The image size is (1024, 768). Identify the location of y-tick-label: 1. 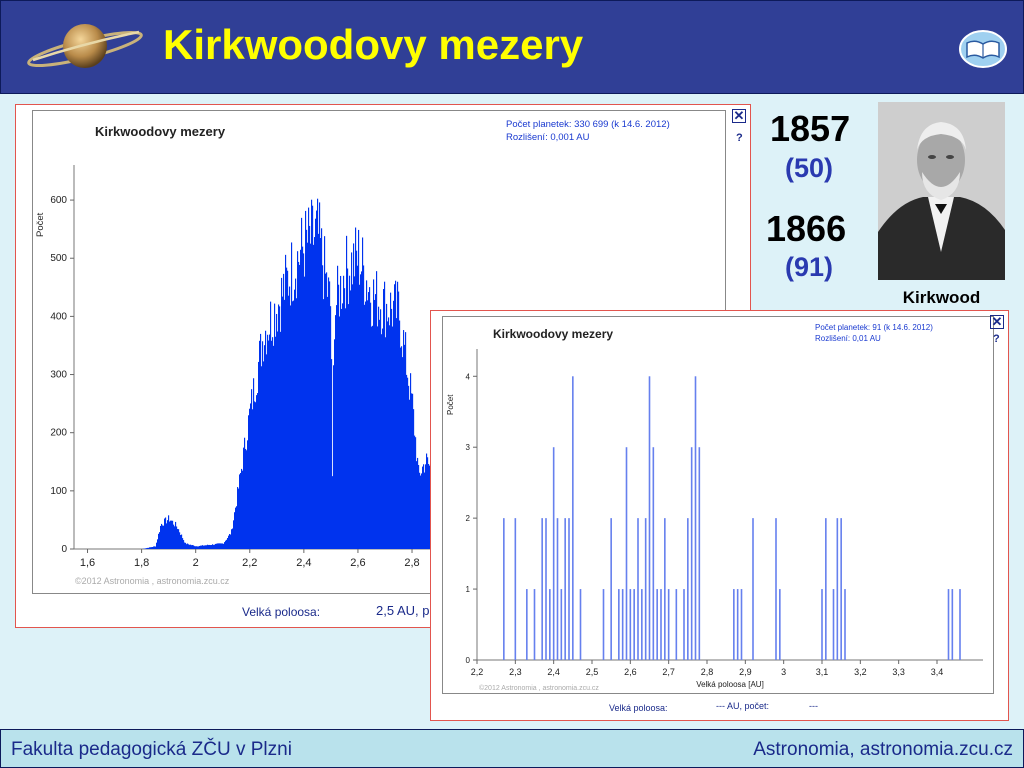
(468, 589).